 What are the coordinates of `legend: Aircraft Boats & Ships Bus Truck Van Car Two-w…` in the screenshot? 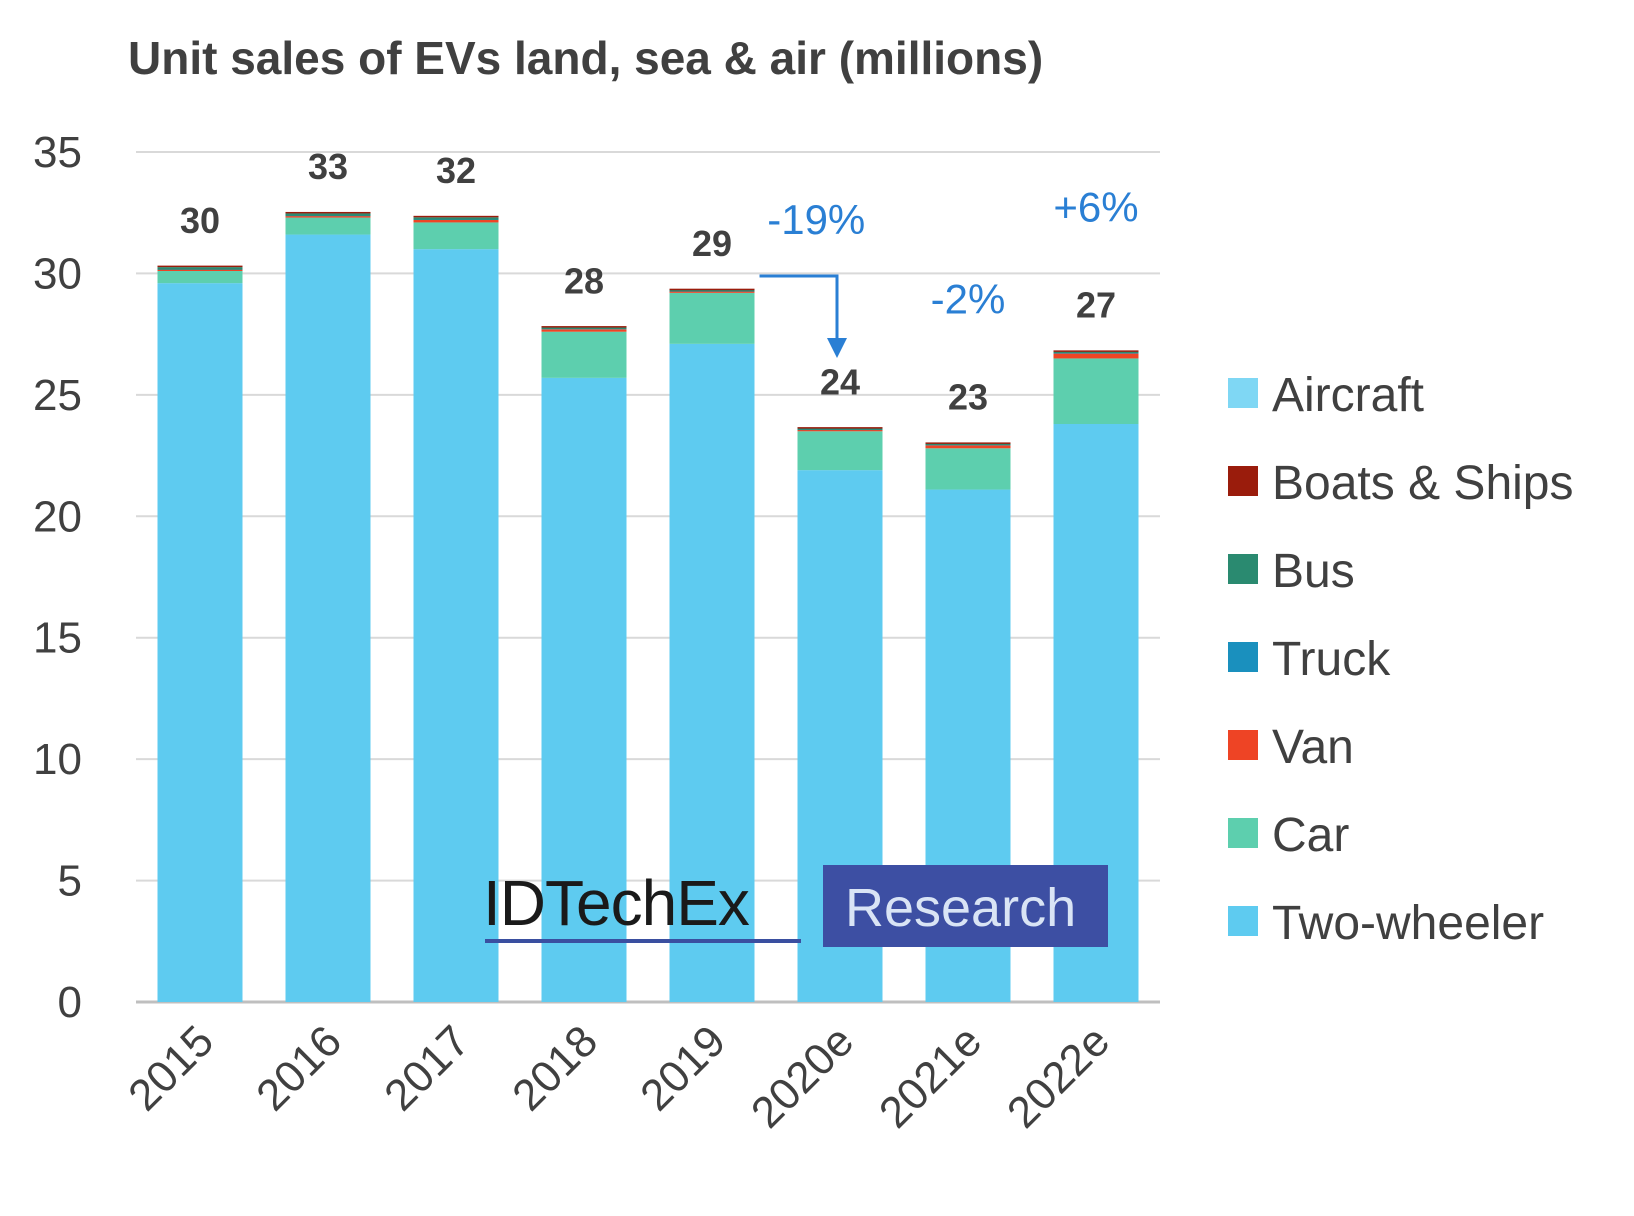 It's located at (1401, 659).